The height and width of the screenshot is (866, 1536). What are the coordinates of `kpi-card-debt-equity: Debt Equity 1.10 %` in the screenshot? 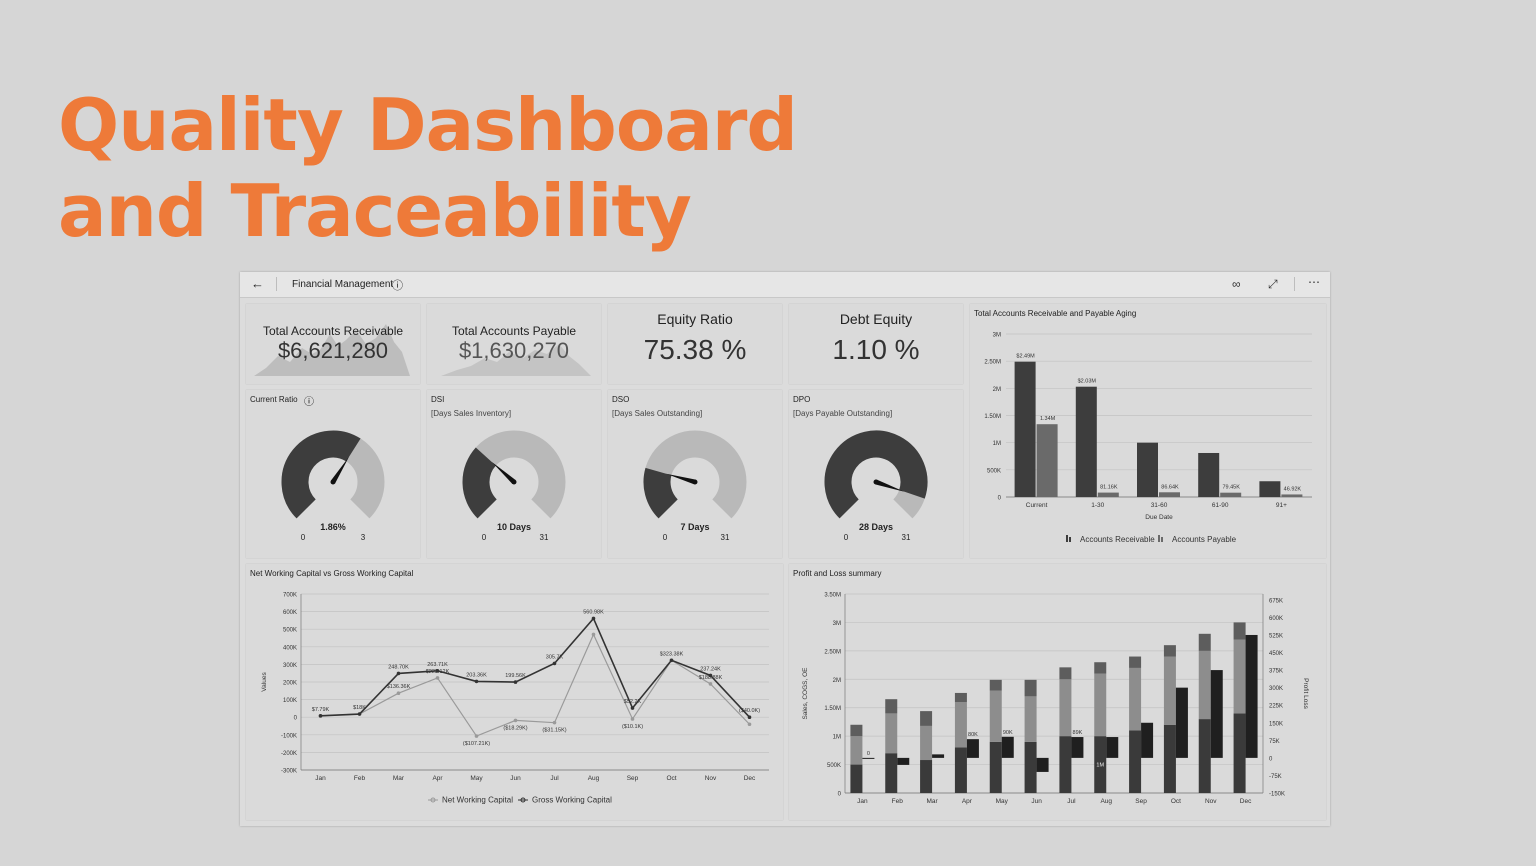 It's located at (876, 344).